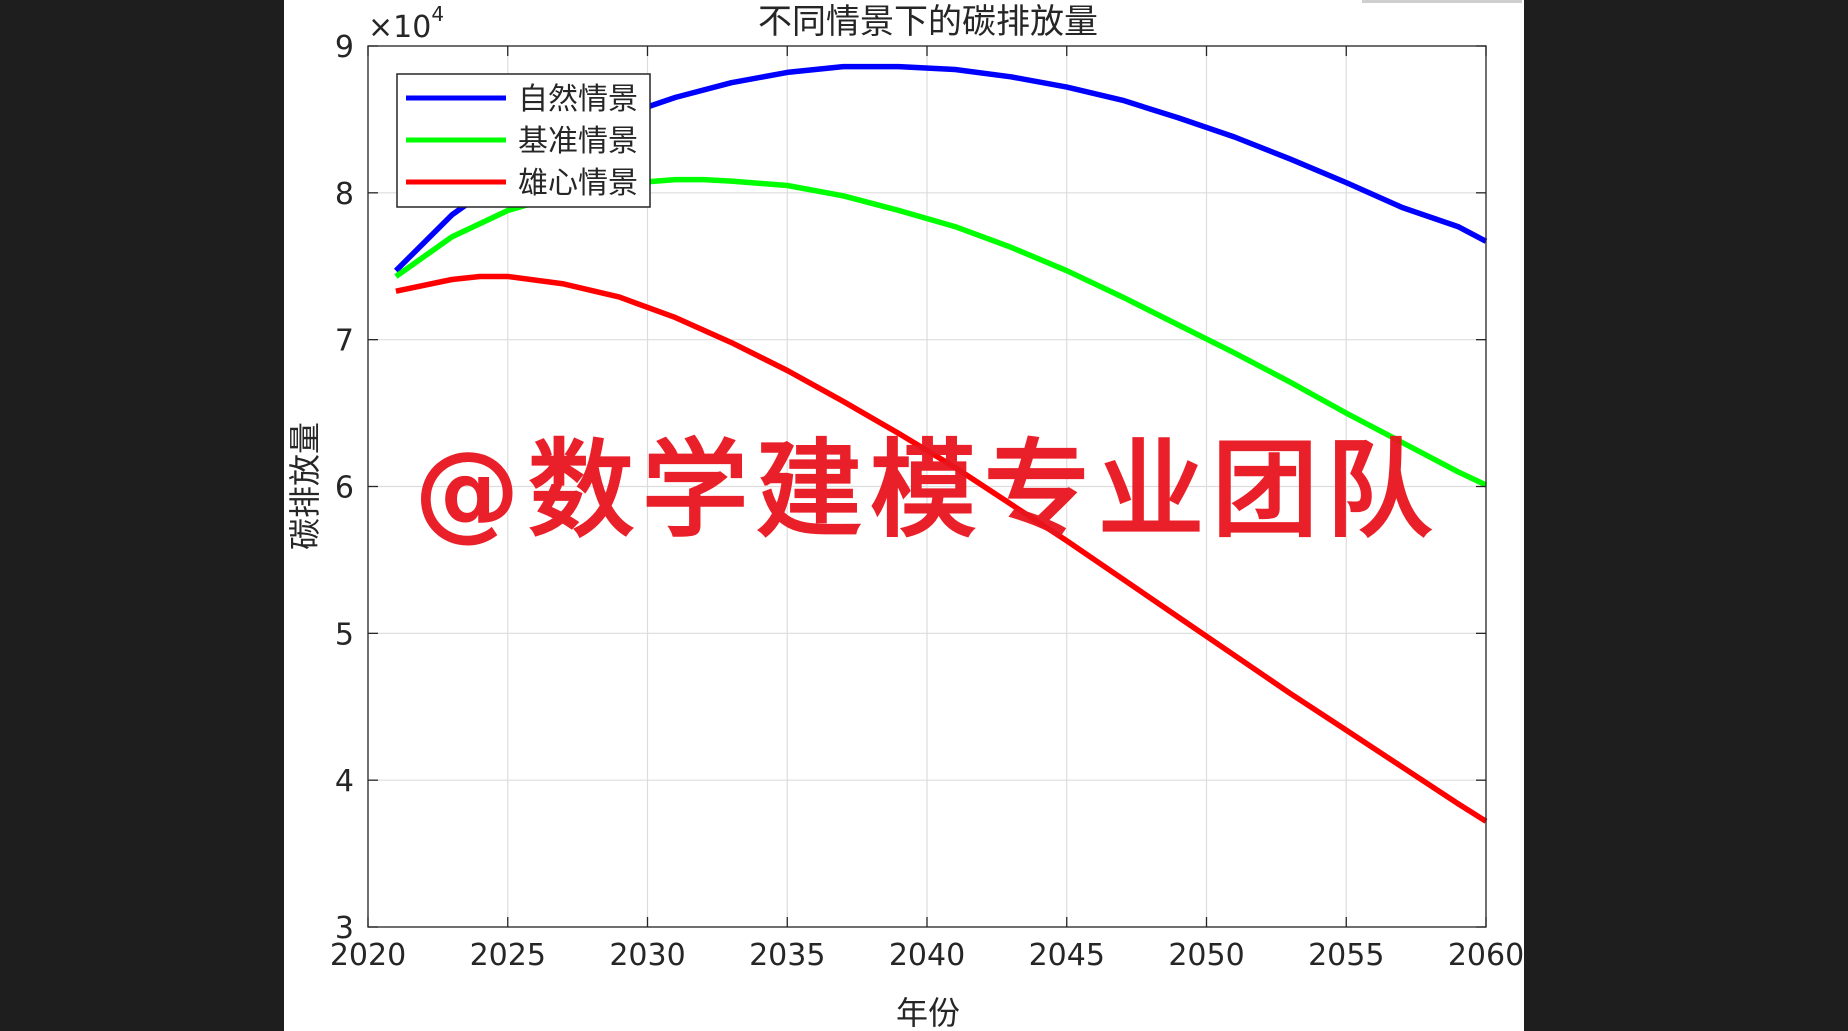  Describe the element at coordinates (1067, 955) in the screenshot. I see `x-tick-label: 2045` at that location.